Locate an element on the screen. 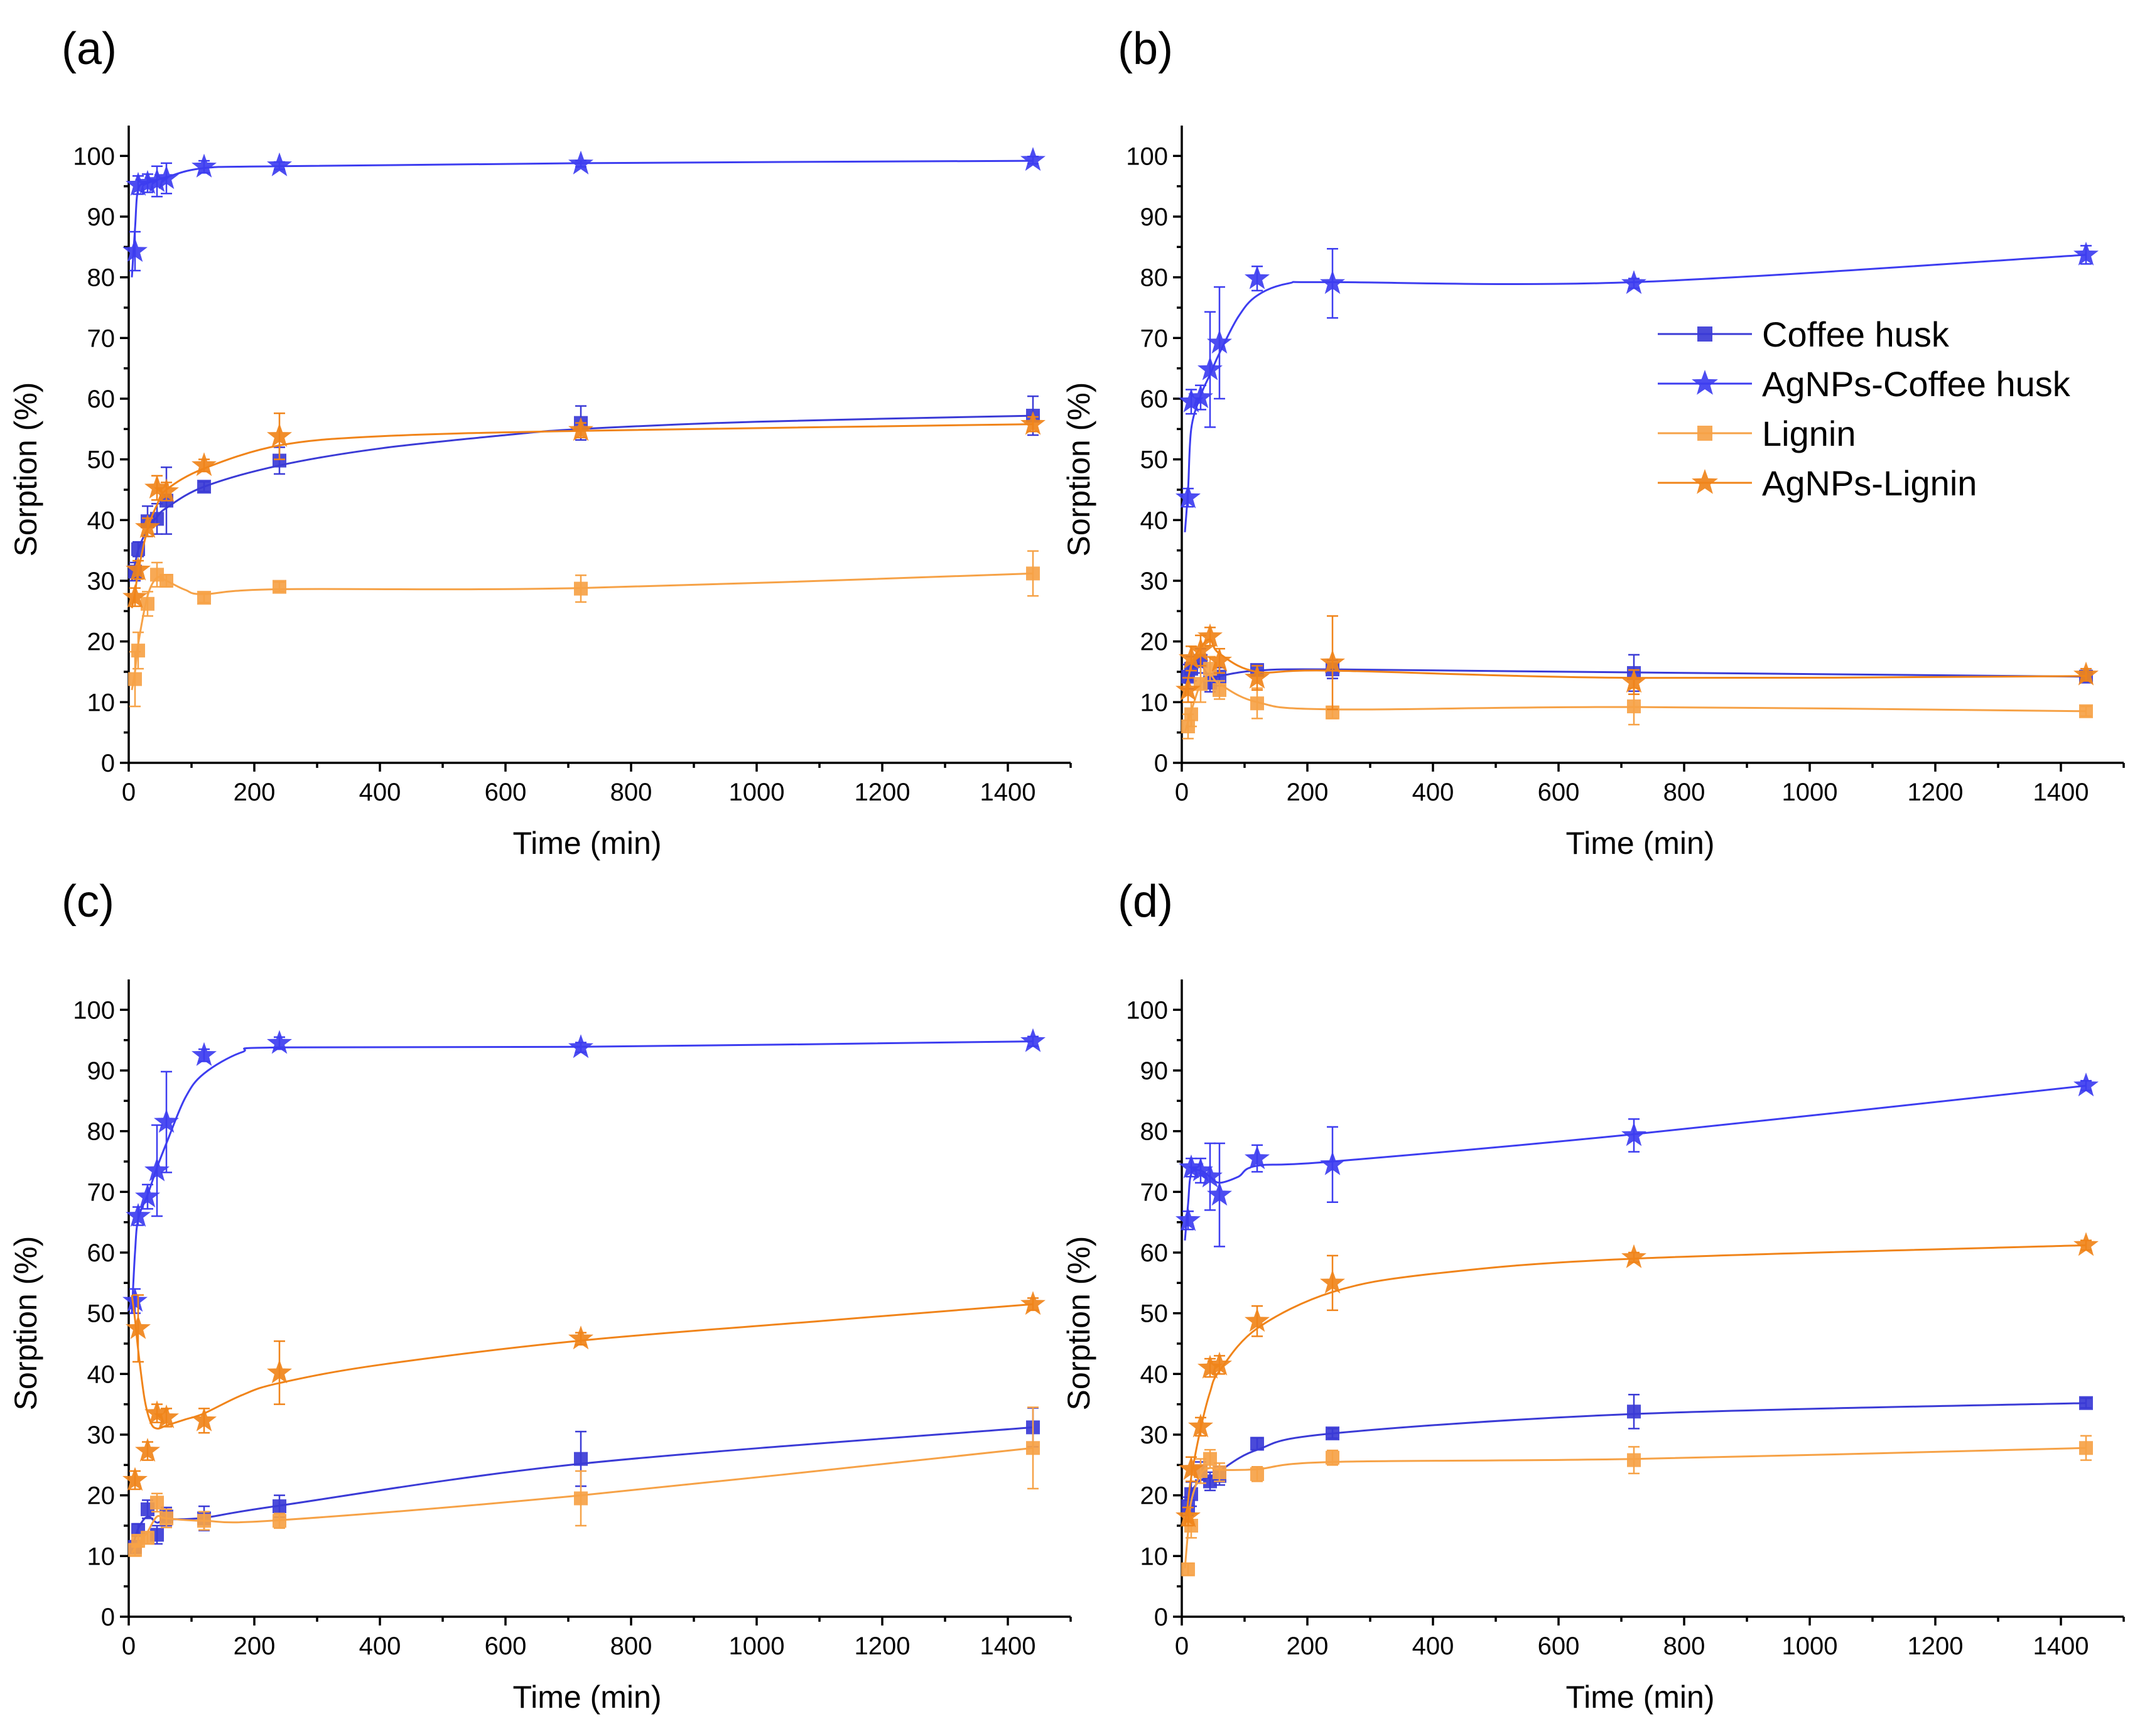  series-coffee-husk is located at coordinates (584, 1481).